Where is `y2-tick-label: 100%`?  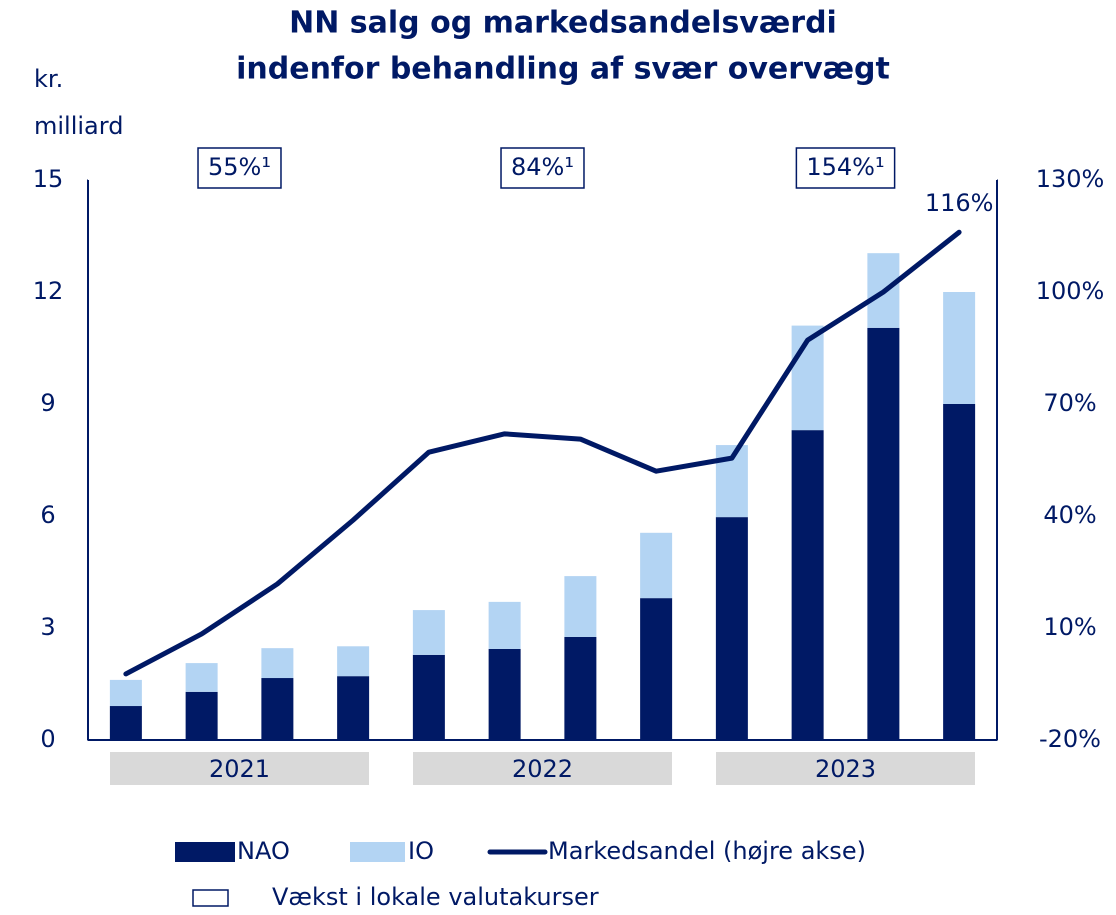
y2-tick-label: 100% is located at coordinates (1070, 291).